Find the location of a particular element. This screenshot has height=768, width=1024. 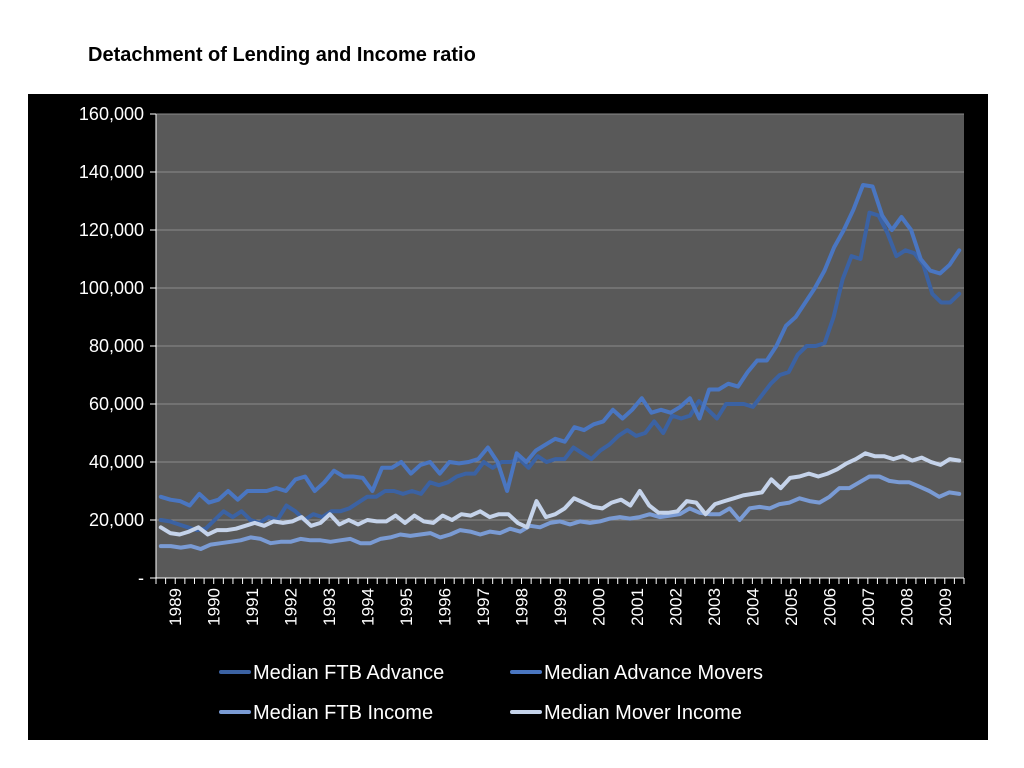

x-tick-label: 2000 is located at coordinates (598, 607).